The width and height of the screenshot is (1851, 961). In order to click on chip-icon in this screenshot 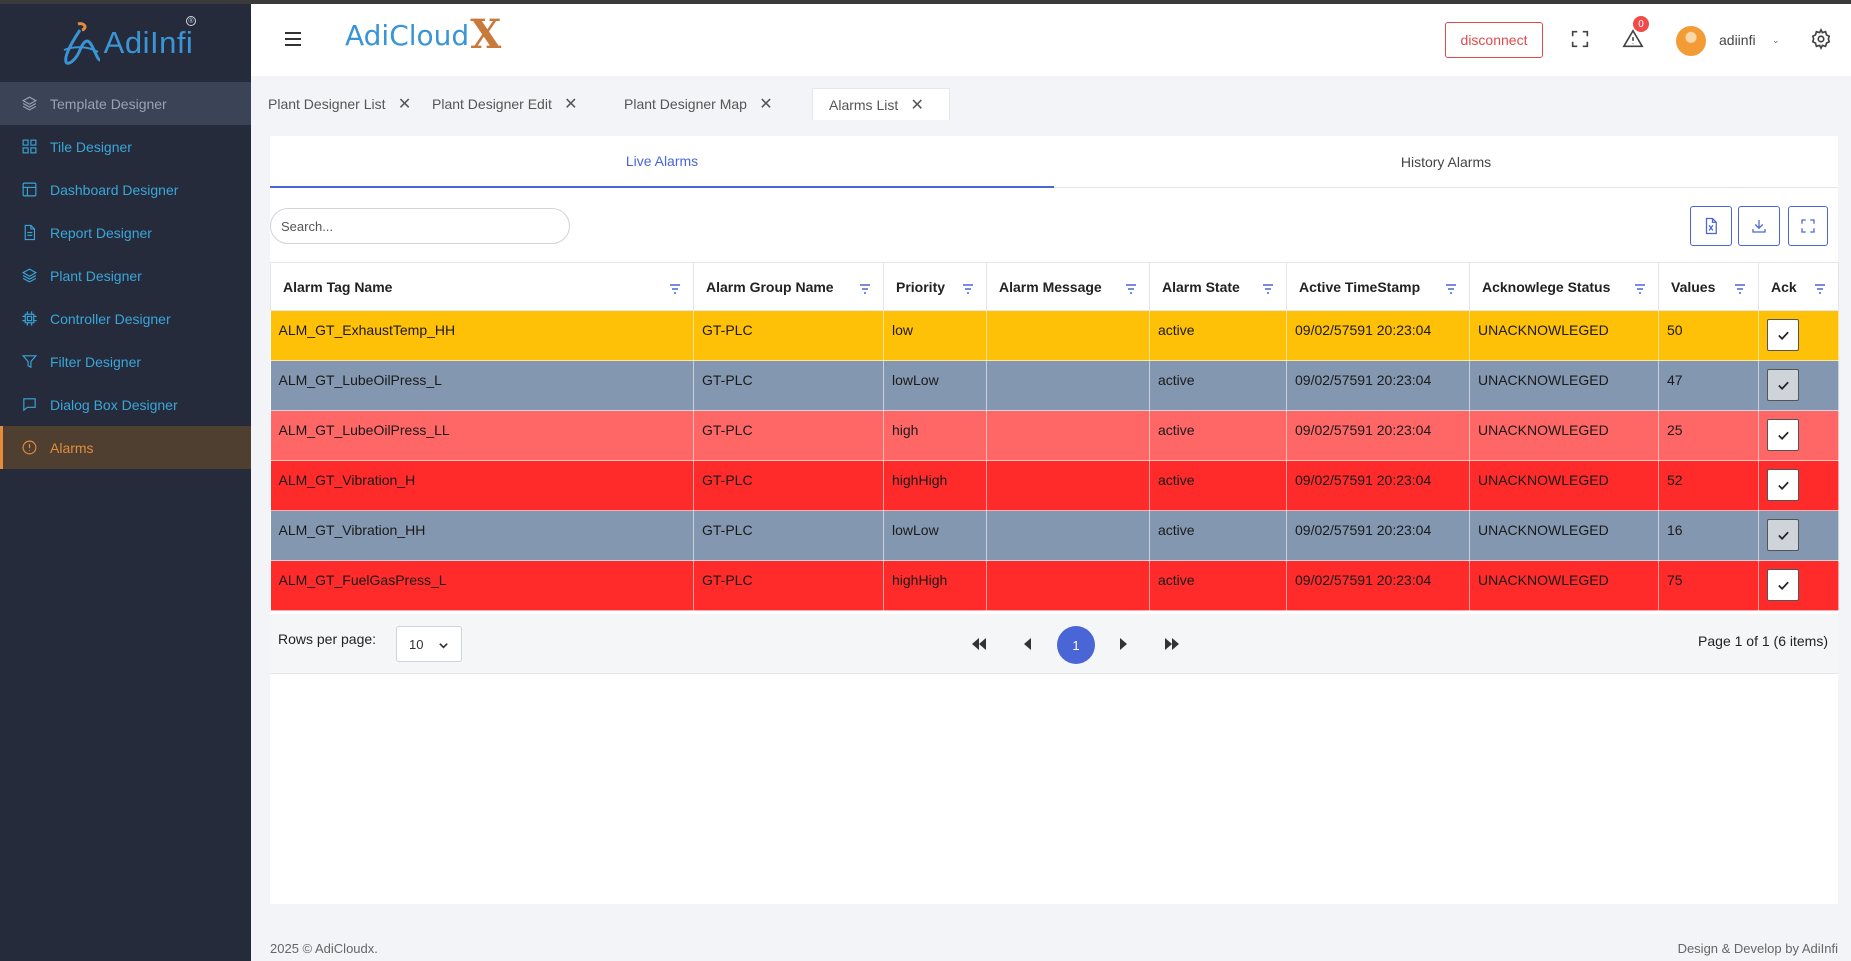, I will do `click(29, 319)`.